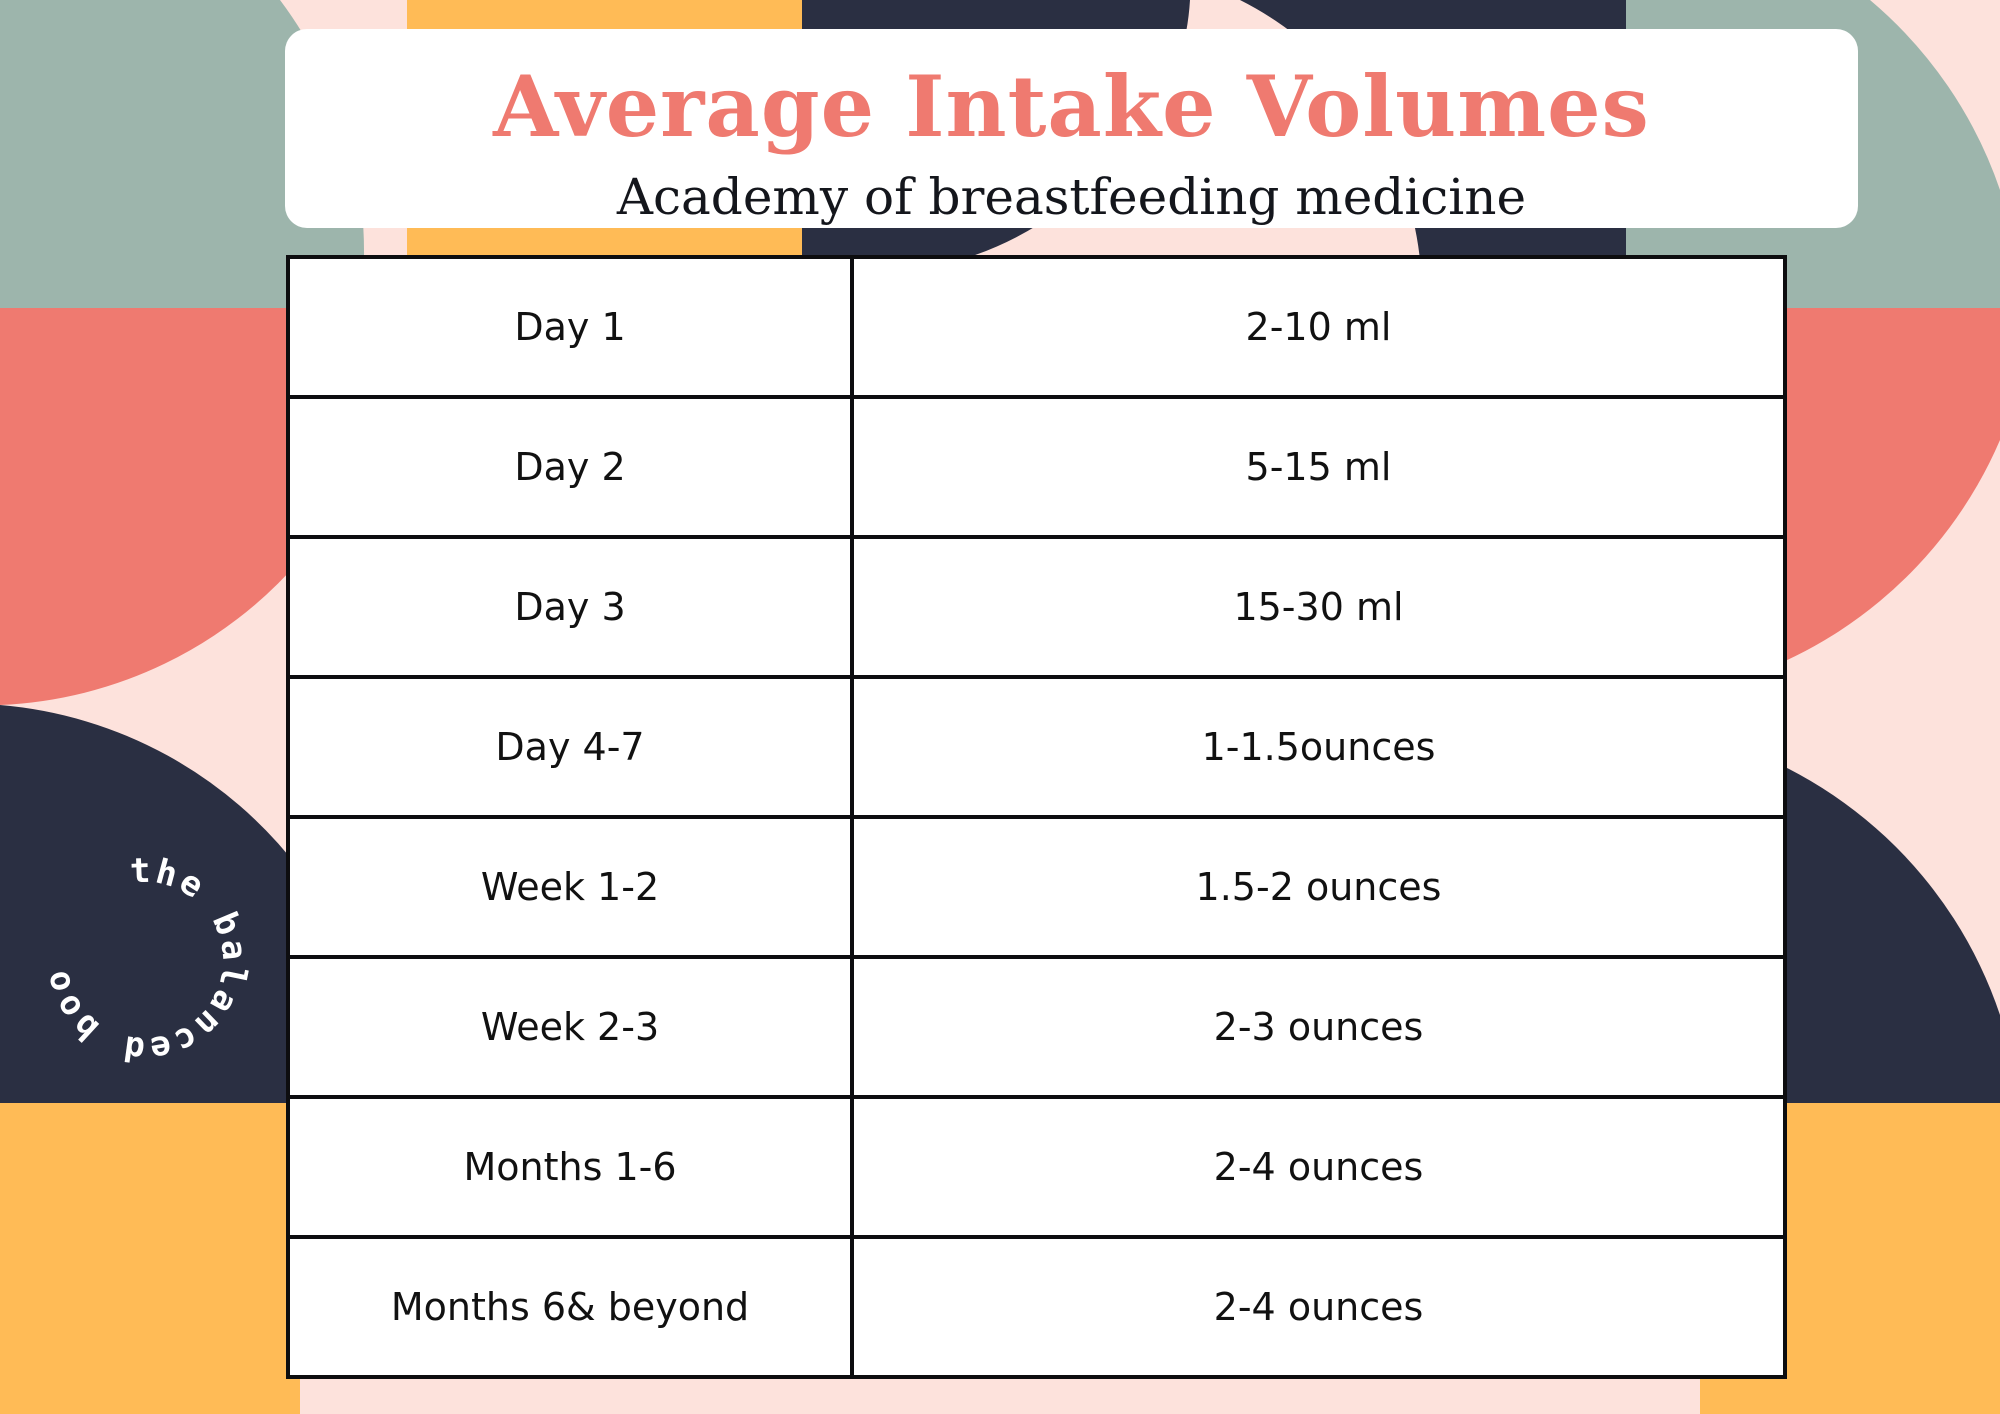 Image resolution: width=2000 pixels, height=1414 pixels. Describe the element at coordinates (570, 1307) in the screenshot. I see `period-cell: Months 6& beyond` at that location.